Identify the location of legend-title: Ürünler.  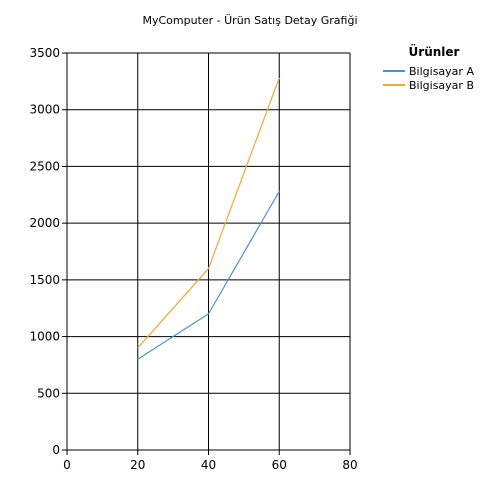
(434, 51).